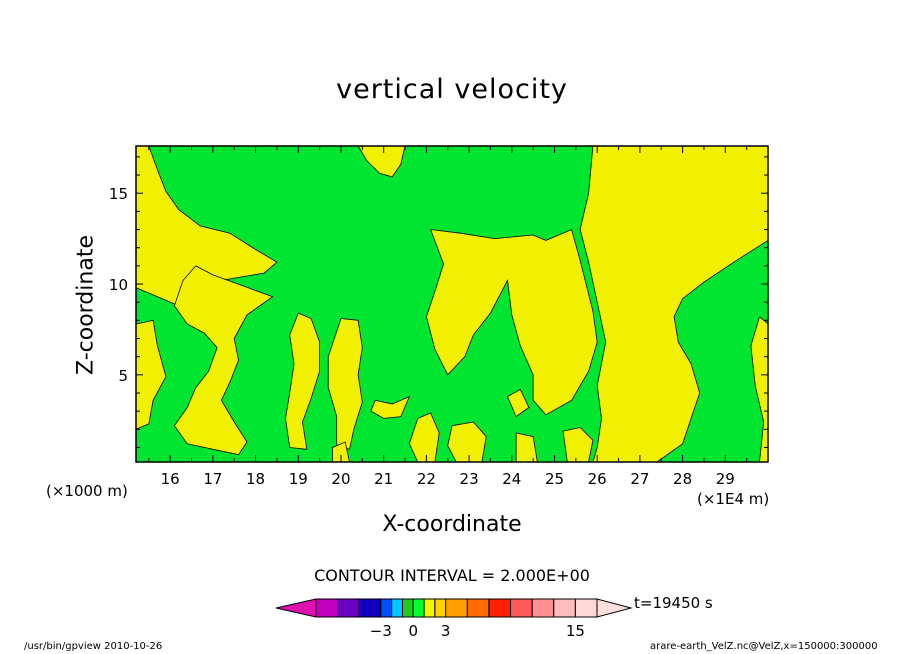  What do you see at coordinates (413, 631) in the screenshot?
I see `colorbar-label-0: 0` at bounding box center [413, 631].